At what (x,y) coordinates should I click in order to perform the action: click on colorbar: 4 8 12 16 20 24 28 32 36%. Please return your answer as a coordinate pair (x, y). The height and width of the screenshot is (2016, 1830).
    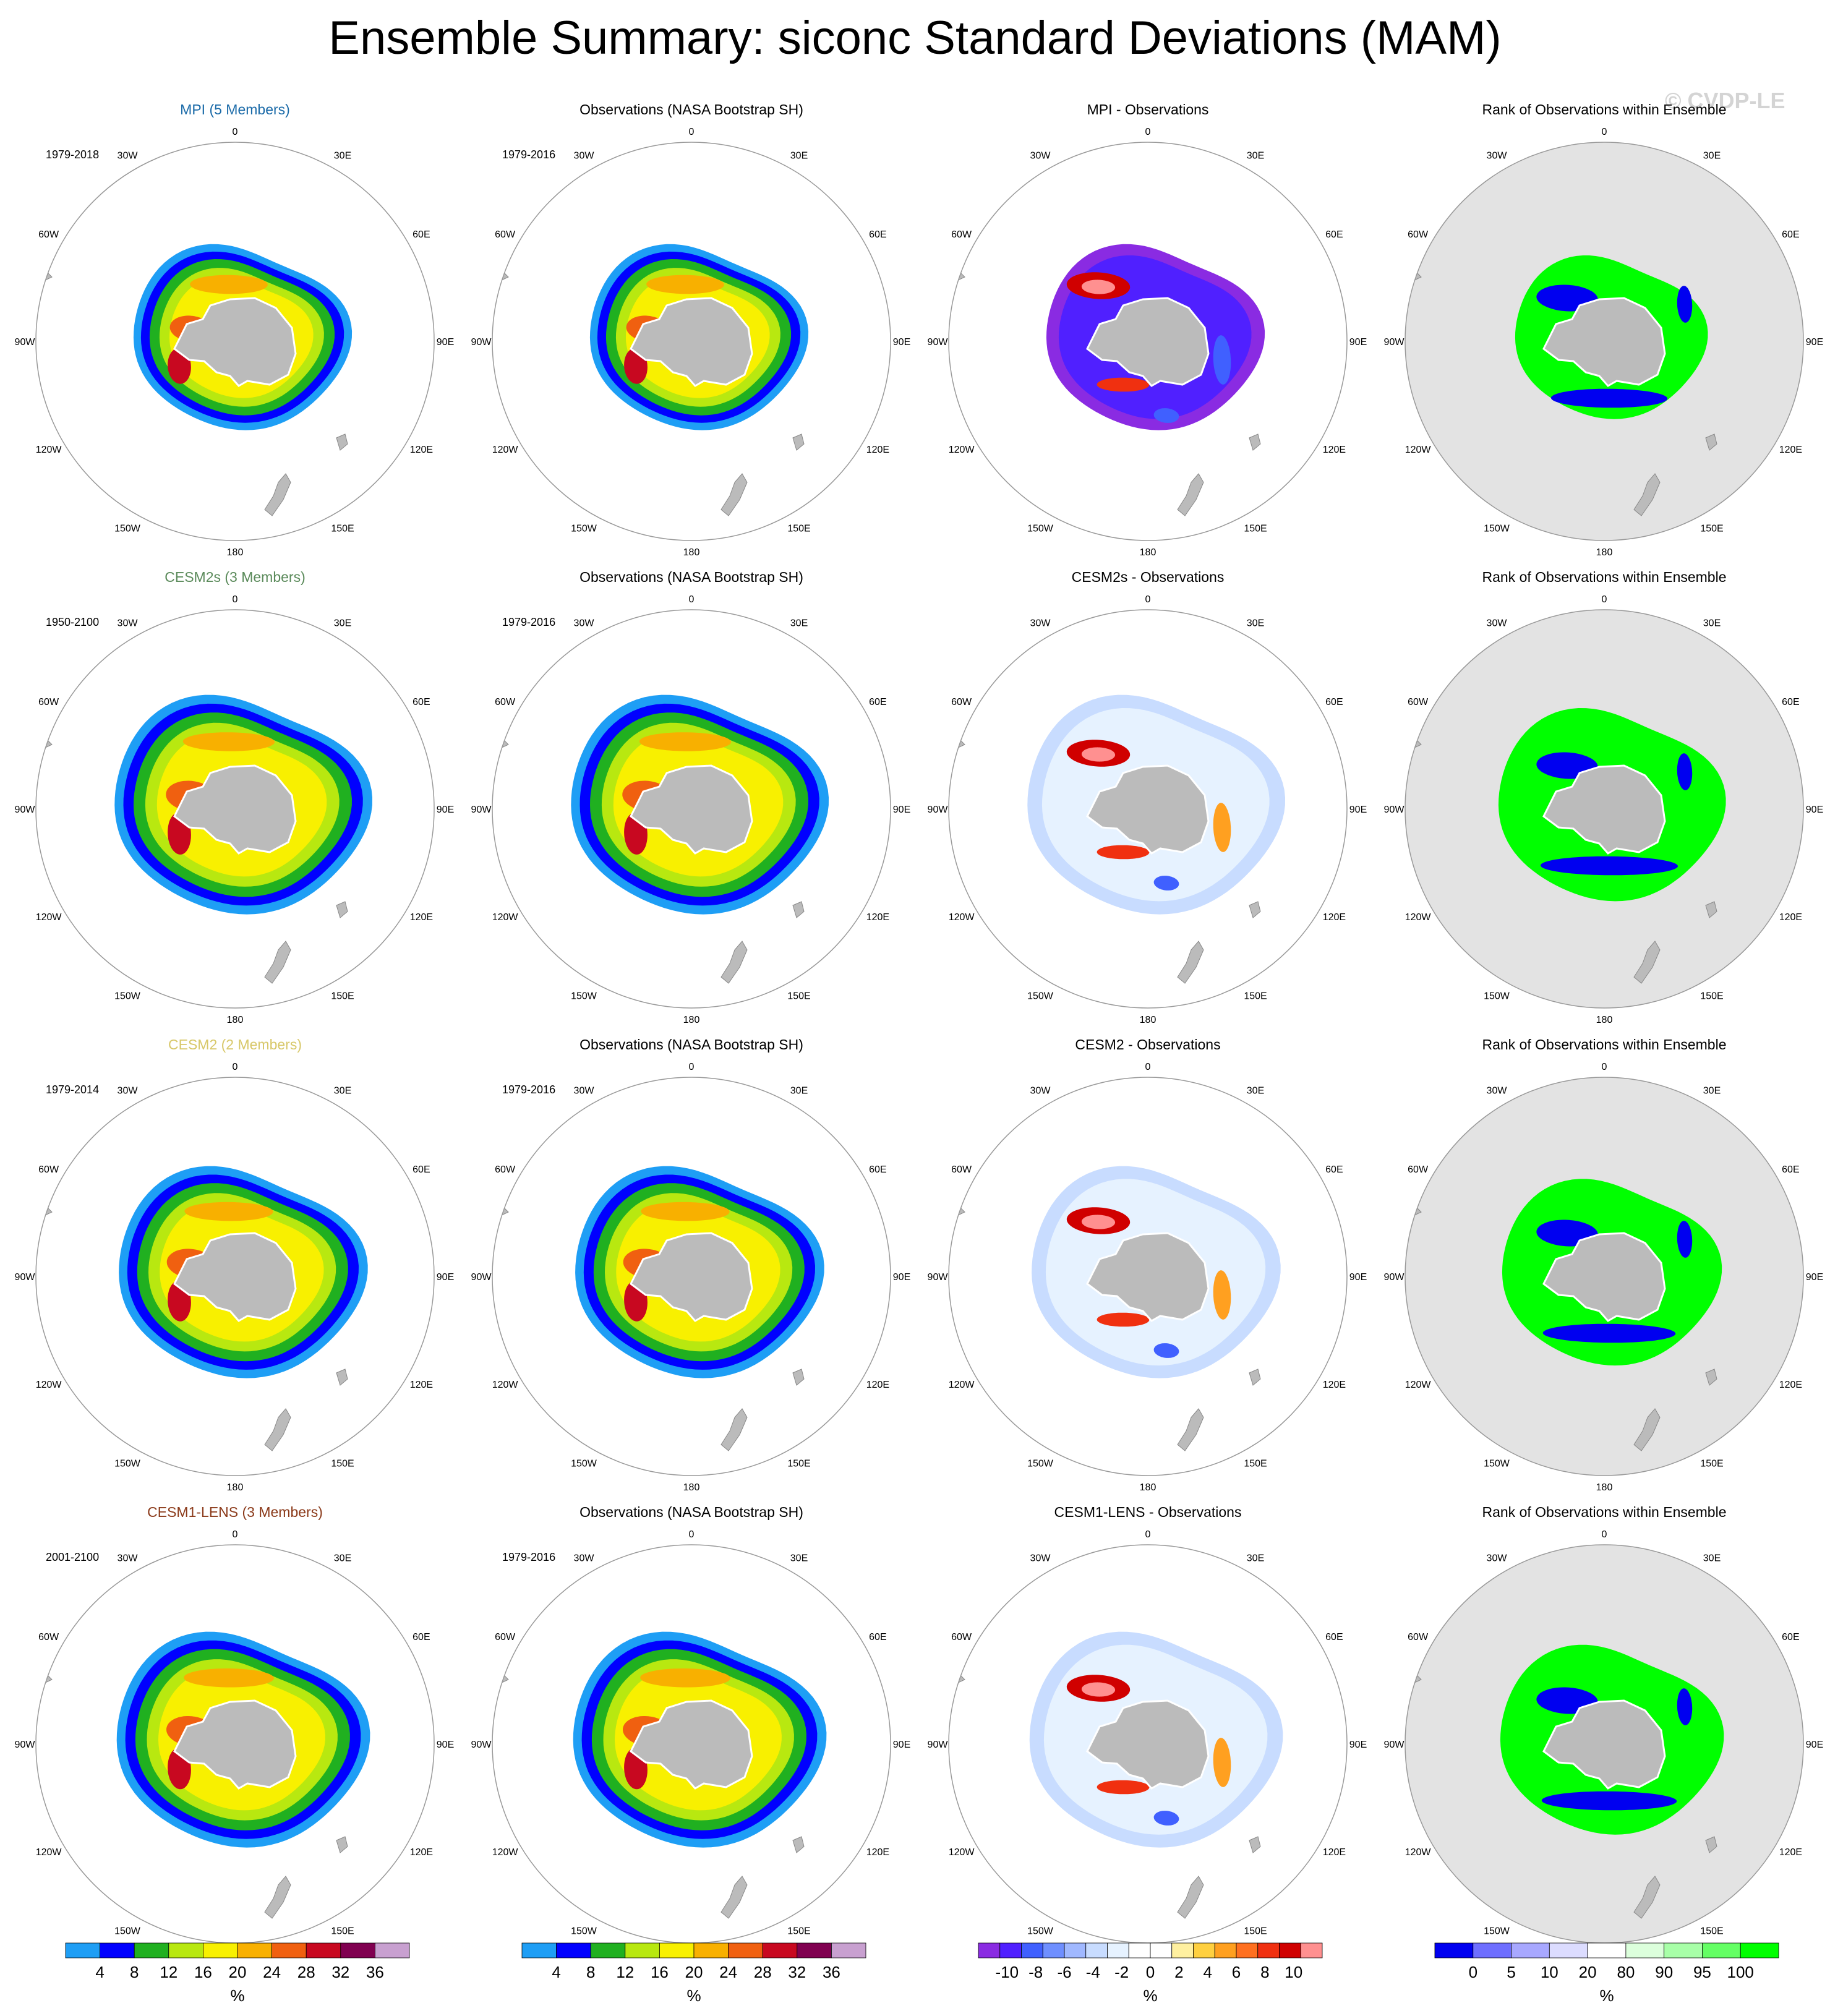
    Looking at the image, I should click on (237, 1976).